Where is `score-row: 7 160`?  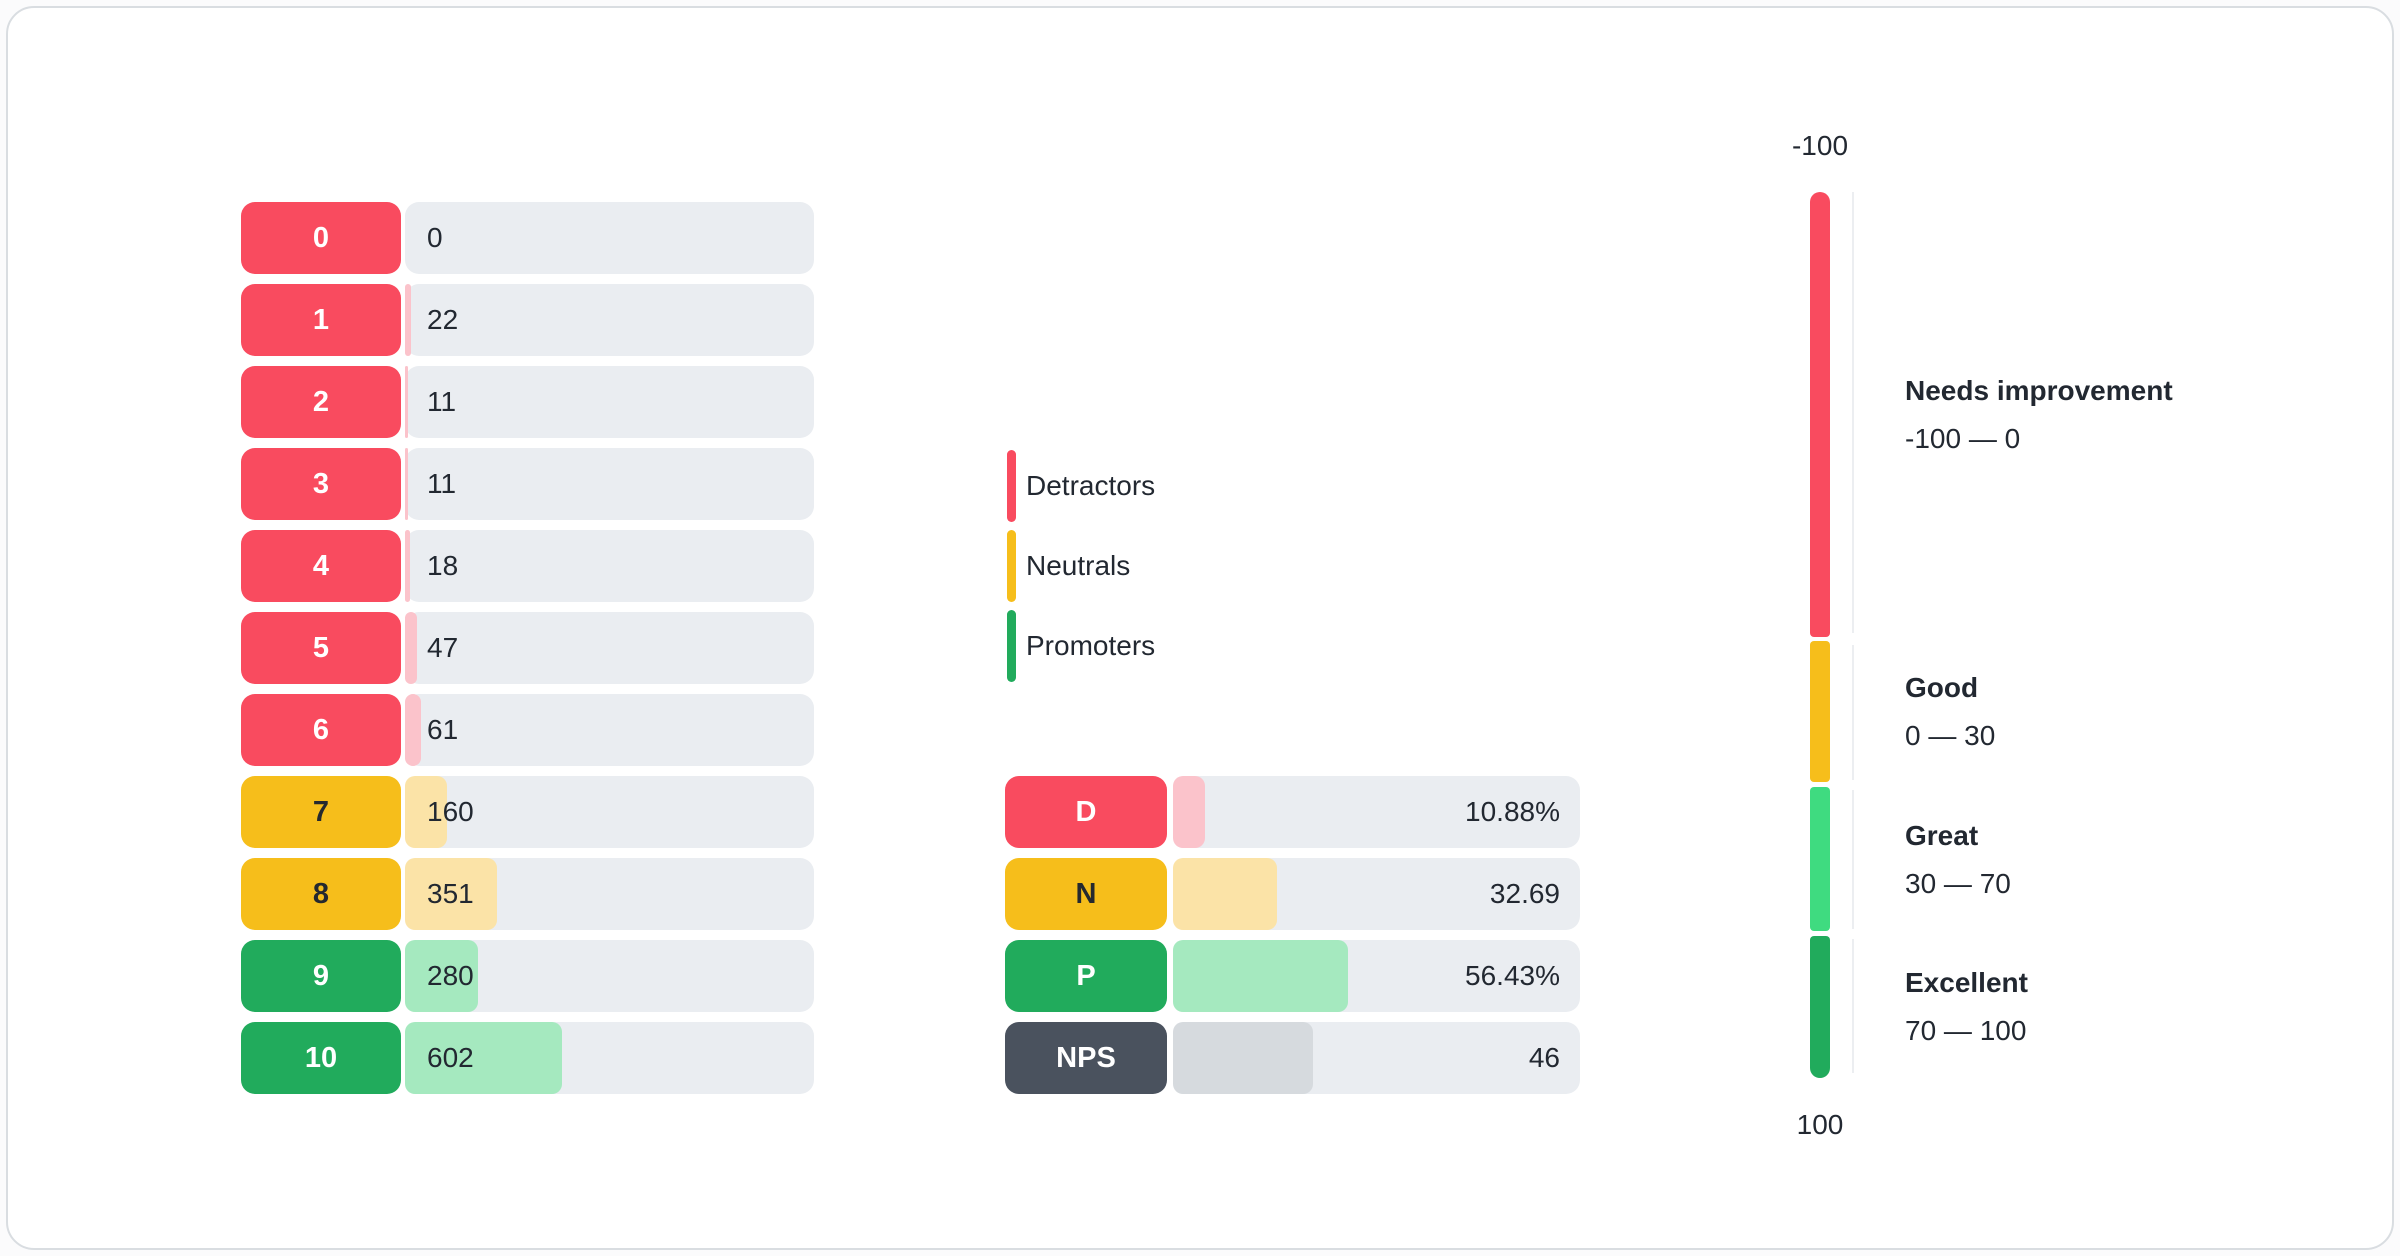
score-row: 7 160 is located at coordinates (527, 812).